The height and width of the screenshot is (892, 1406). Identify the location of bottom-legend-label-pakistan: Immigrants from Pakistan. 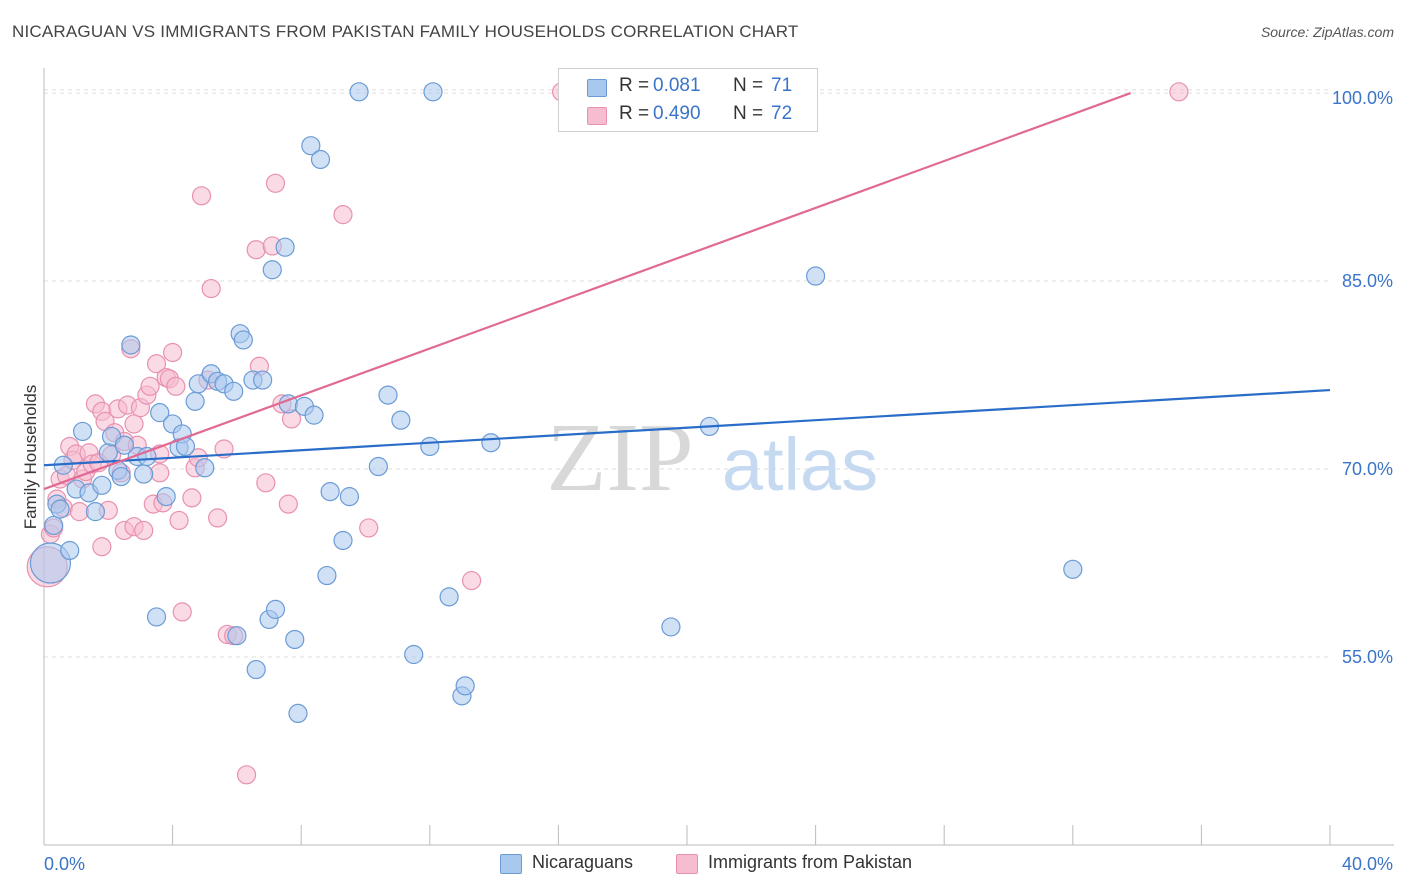
(810, 862).